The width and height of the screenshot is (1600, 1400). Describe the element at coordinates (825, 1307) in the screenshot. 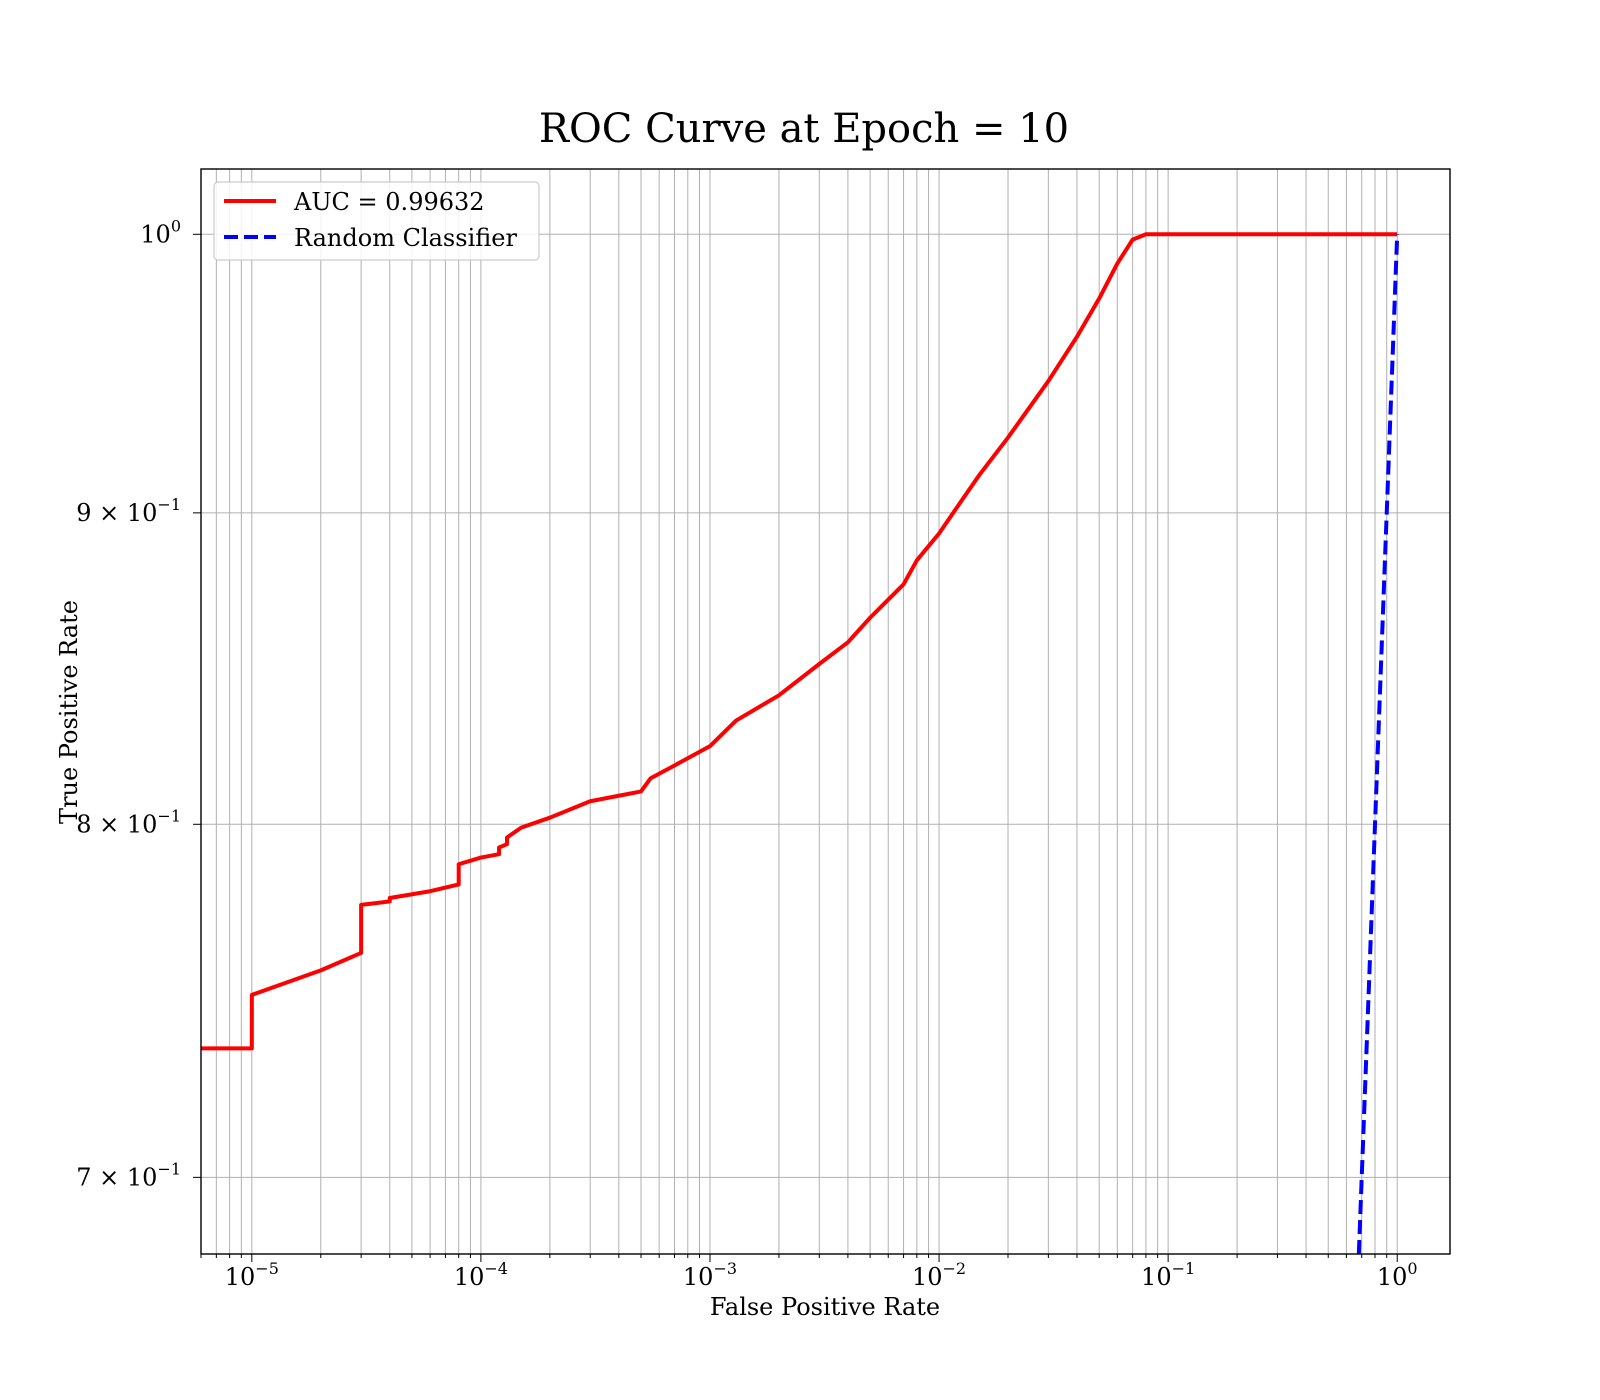

I see `x-axis-label: False Positive Rate` at that location.